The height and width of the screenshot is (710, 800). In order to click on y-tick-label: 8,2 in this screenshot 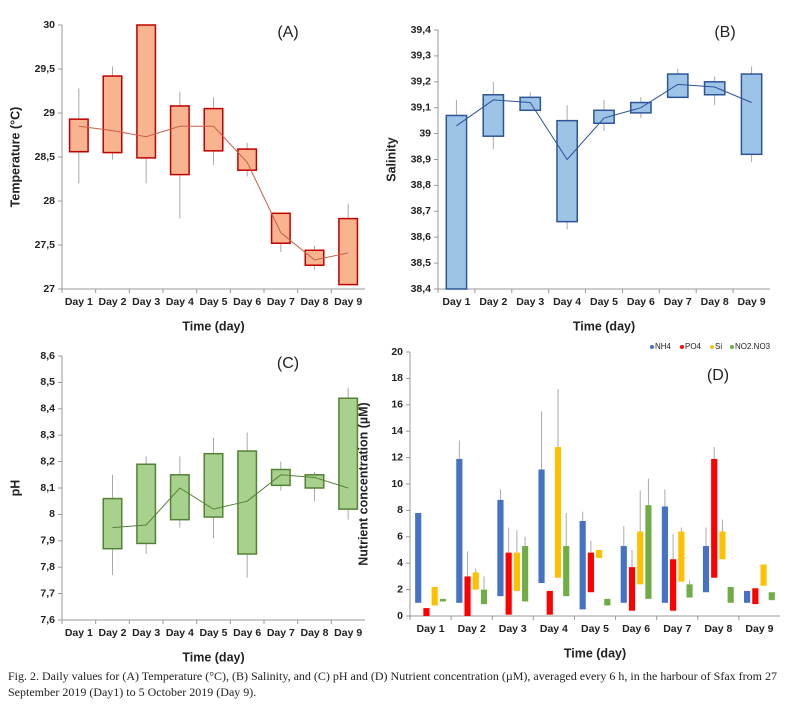, I will do `click(47, 461)`.